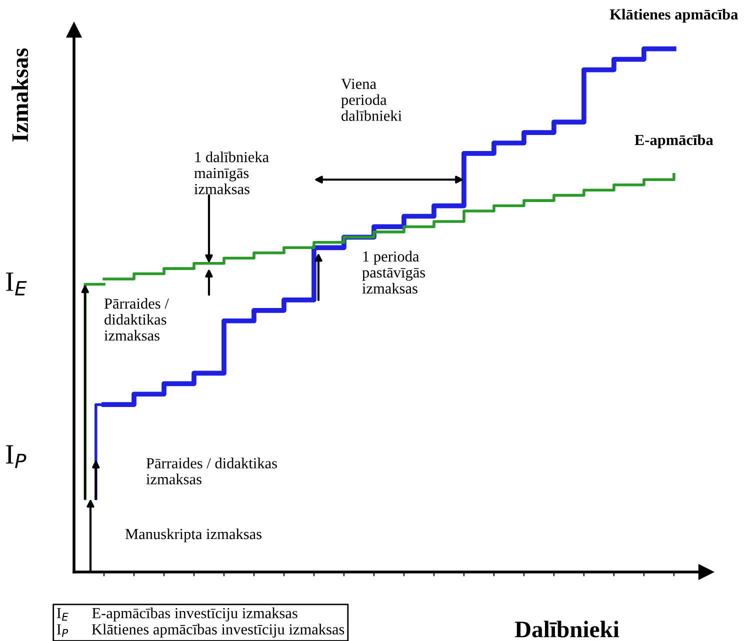 The image size is (752, 641). What do you see at coordinates (16, 284) in the screenshot?
I see `text: I$_{E}$` at bounding box center [16, 284].